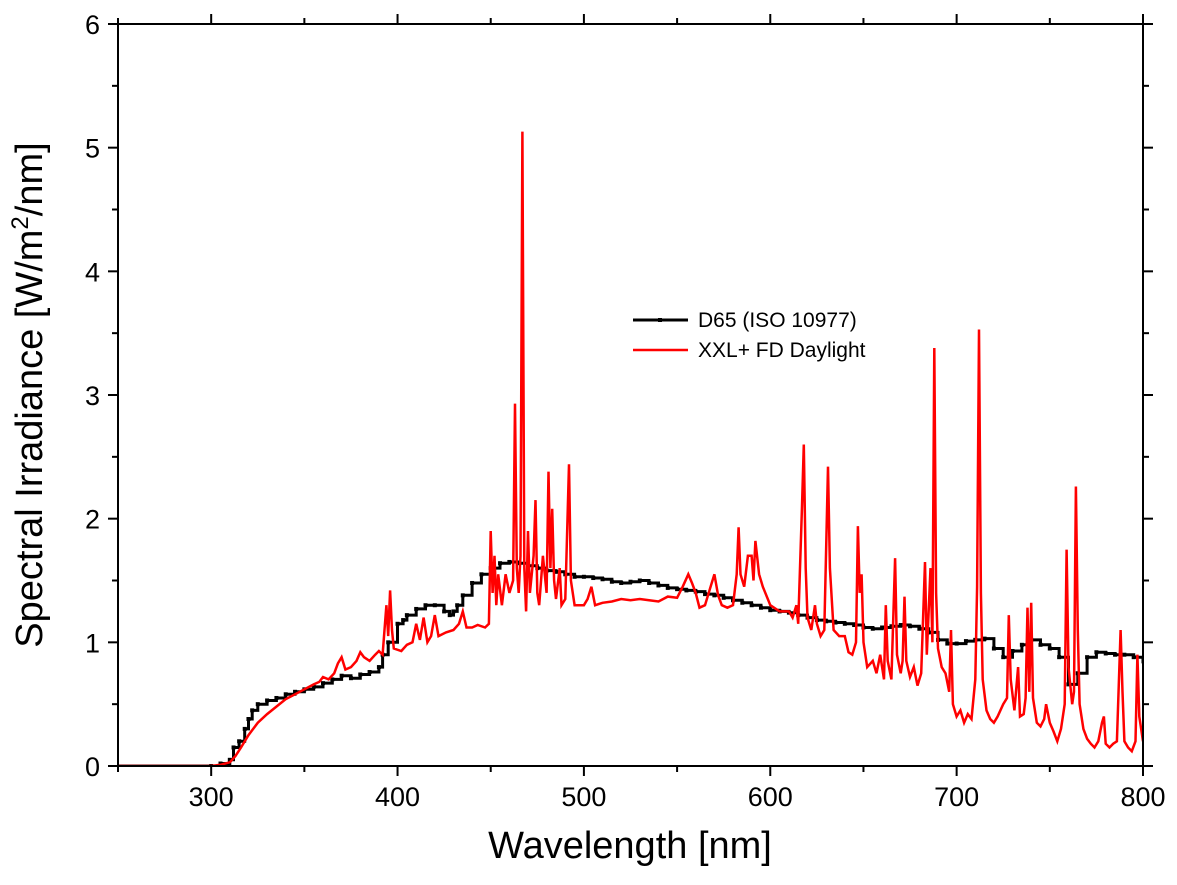 This screenshot has width=1177, height=885. Describe the element at coordinates (397, 797) in the screenshot. I see `x-tick-label: 400` at that location.